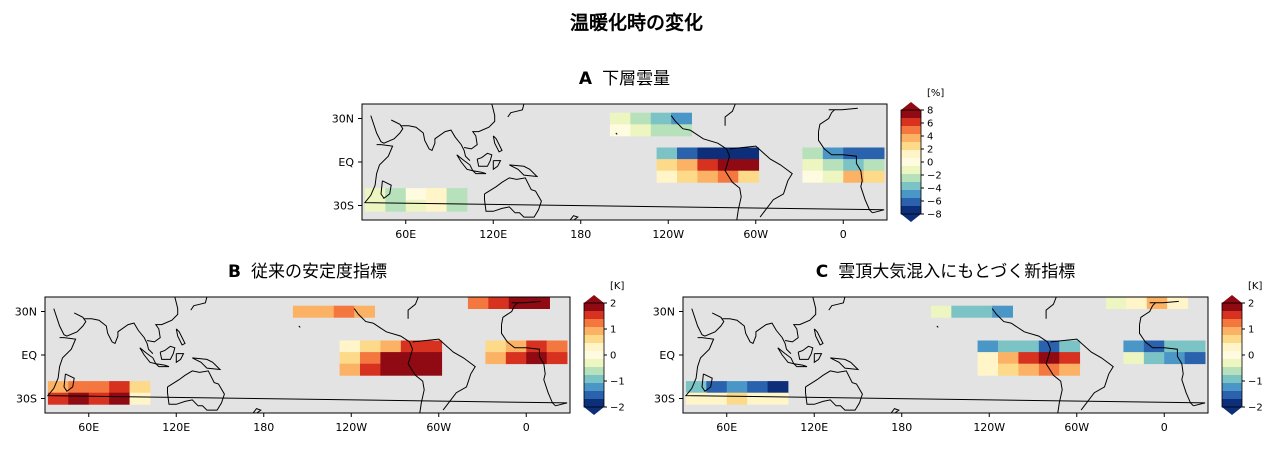 The height and width of the screenshot is (451, 1273). Describe the element at coordinates (1251, 330) in the screenshot. I see `colorbar-tick-label: 1` at that location.